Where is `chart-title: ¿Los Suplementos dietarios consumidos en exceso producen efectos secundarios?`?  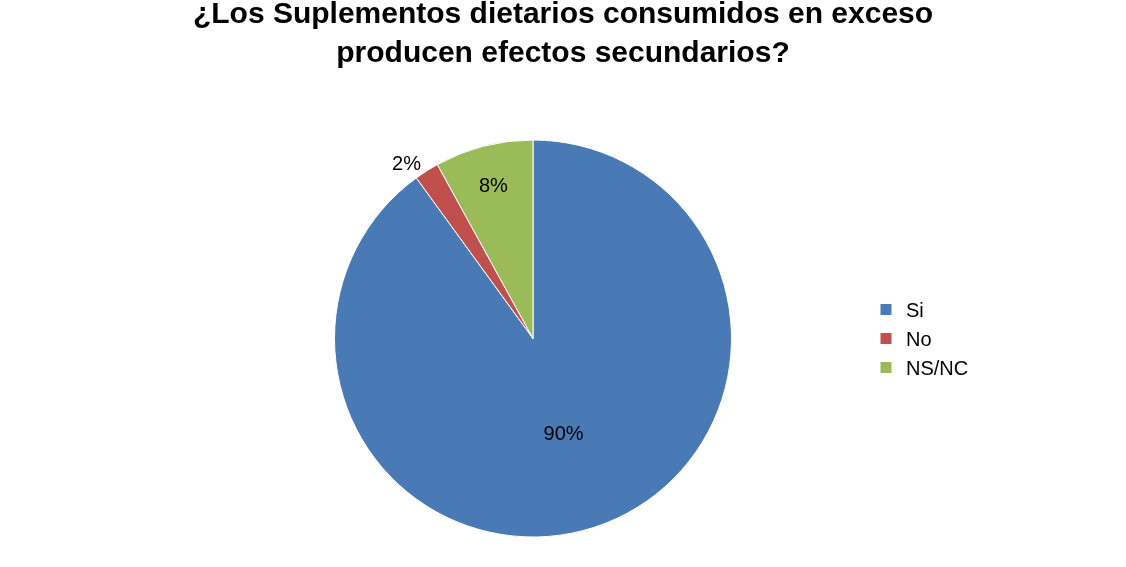
chart-title: ¿Los Suplementos dietarios consumidos en exceso producen efectos secundarios? is located at coordinates (563, 34).